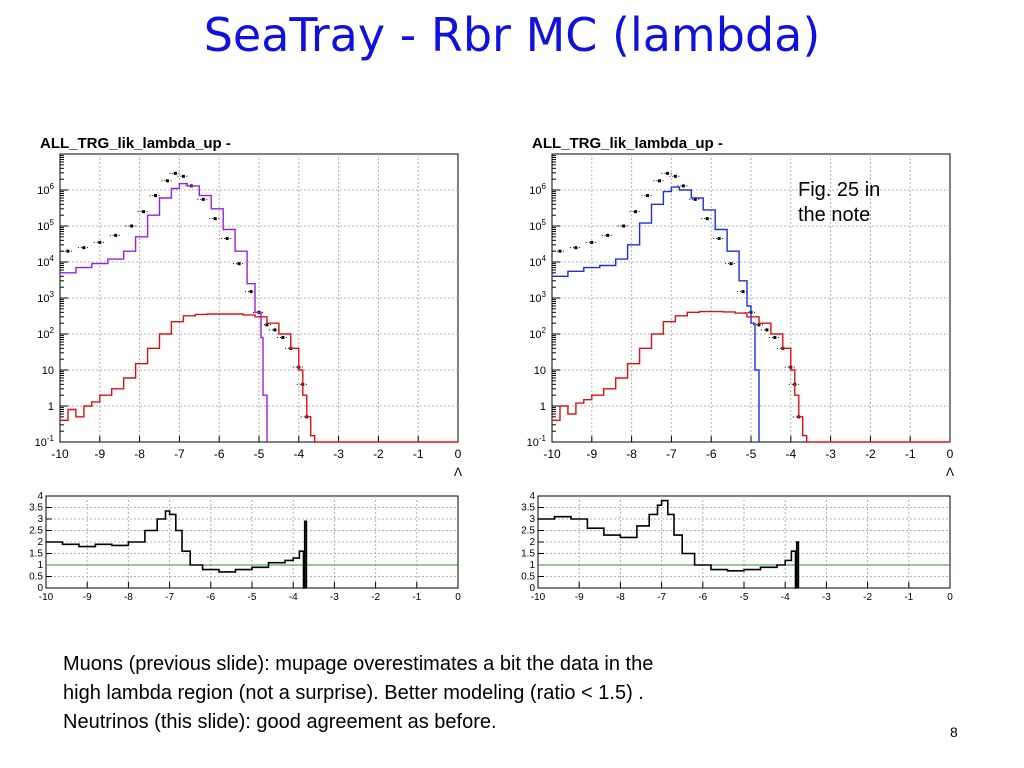 Image resolution: width=1024 pixels, height=768 pixels. Describe the element at coordinates (177, 549) in the screenshot. I see `ratio-line` at that location.